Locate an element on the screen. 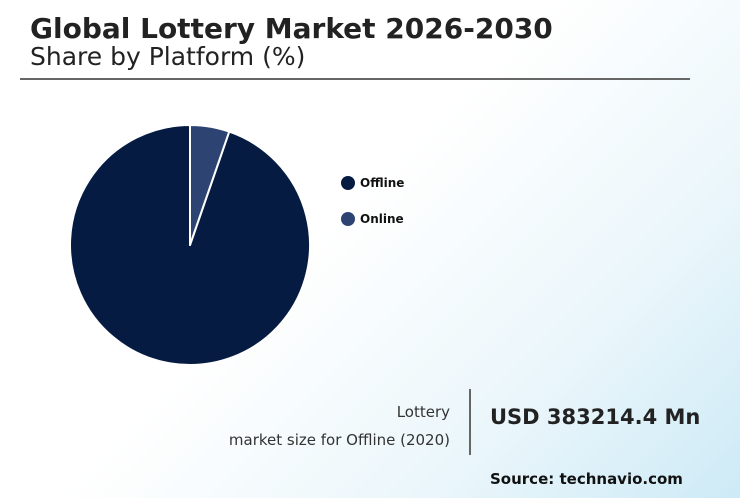 This screenshot has width=740, height=498. legend-label-offline: Offline is located at coordinates (382, 183).